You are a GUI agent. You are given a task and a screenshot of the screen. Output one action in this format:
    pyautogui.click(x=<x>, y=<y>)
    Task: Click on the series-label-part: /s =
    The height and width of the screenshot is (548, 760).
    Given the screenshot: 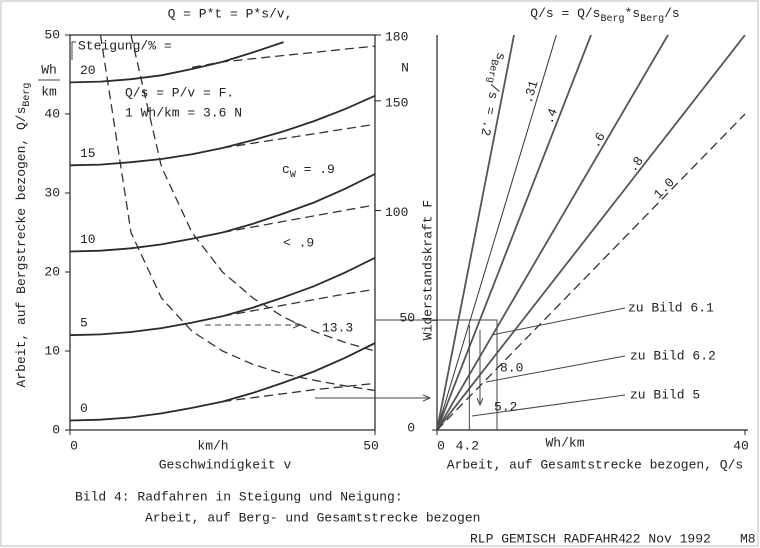 What is the action you would take?
    pyautogui.click(x=491, y=99)
    